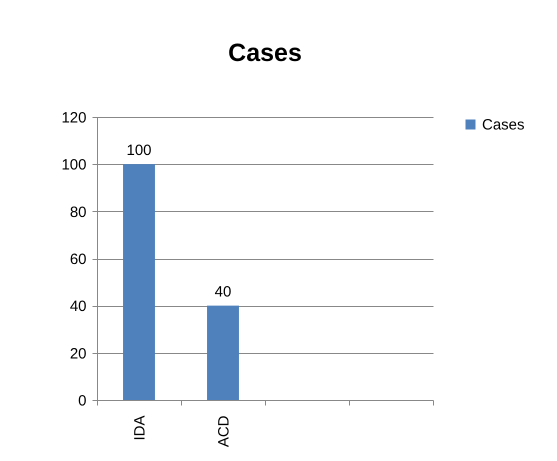 Image resolution: width=557 pixels, height=461 pixels. I want to click on data-label: 40, so click(223, 292).